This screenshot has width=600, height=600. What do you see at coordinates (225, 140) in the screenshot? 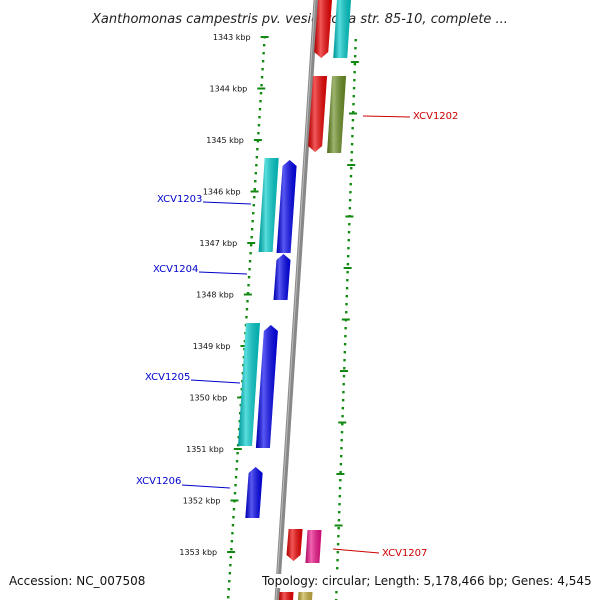
I see `kbp-label: 1345 kbp` at bounding box center [225, 140].